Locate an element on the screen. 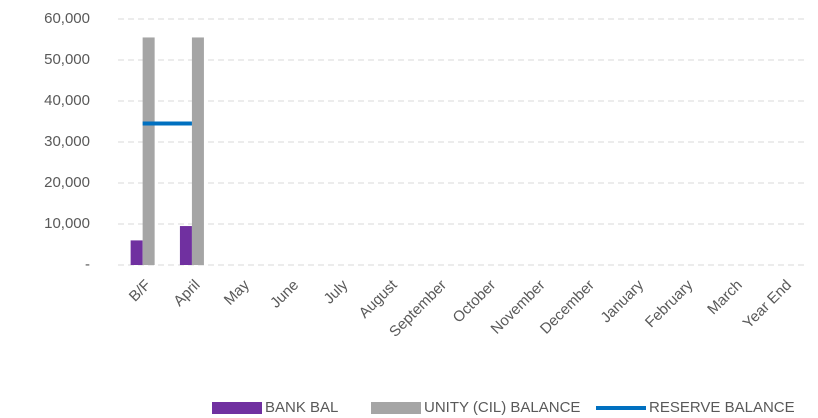  x-tick-label: July is located at coordinates (336, 291).